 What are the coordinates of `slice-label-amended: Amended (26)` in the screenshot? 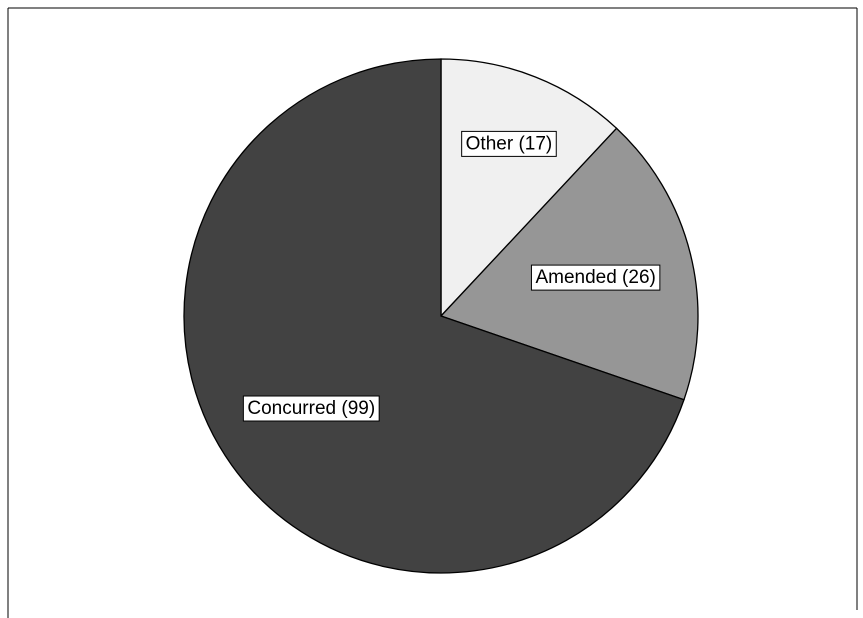 It's located at (595, 277).